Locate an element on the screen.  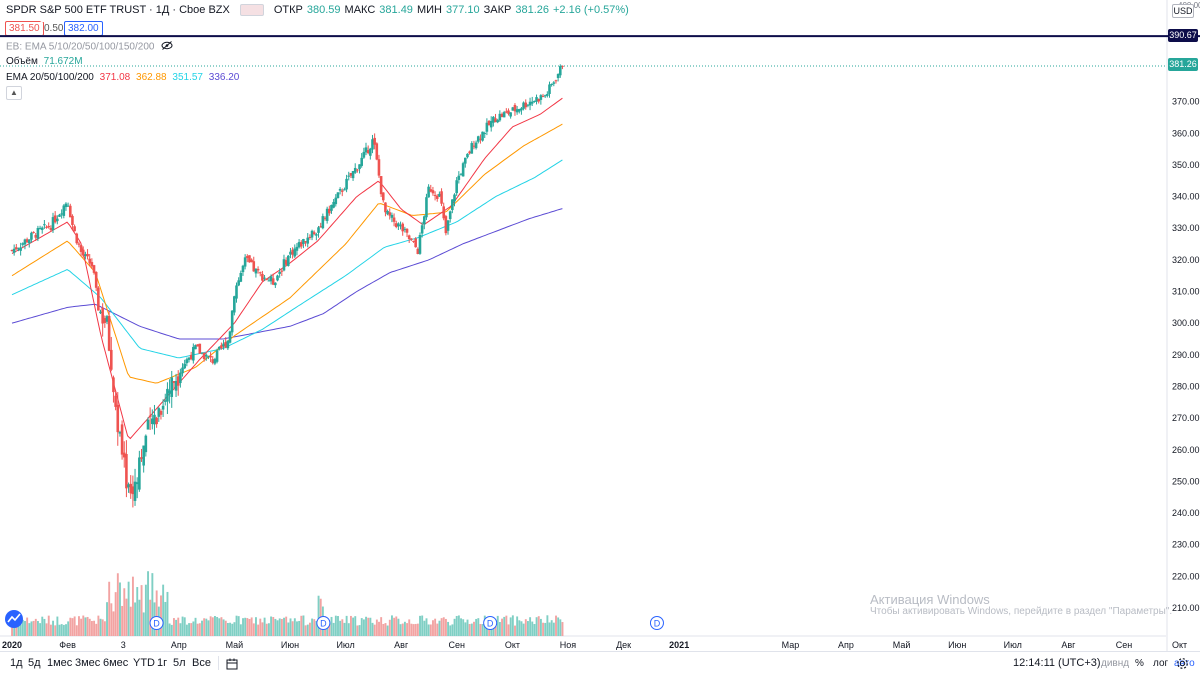
timeframe-3m: 3мес is located at coordinates (88, 663).